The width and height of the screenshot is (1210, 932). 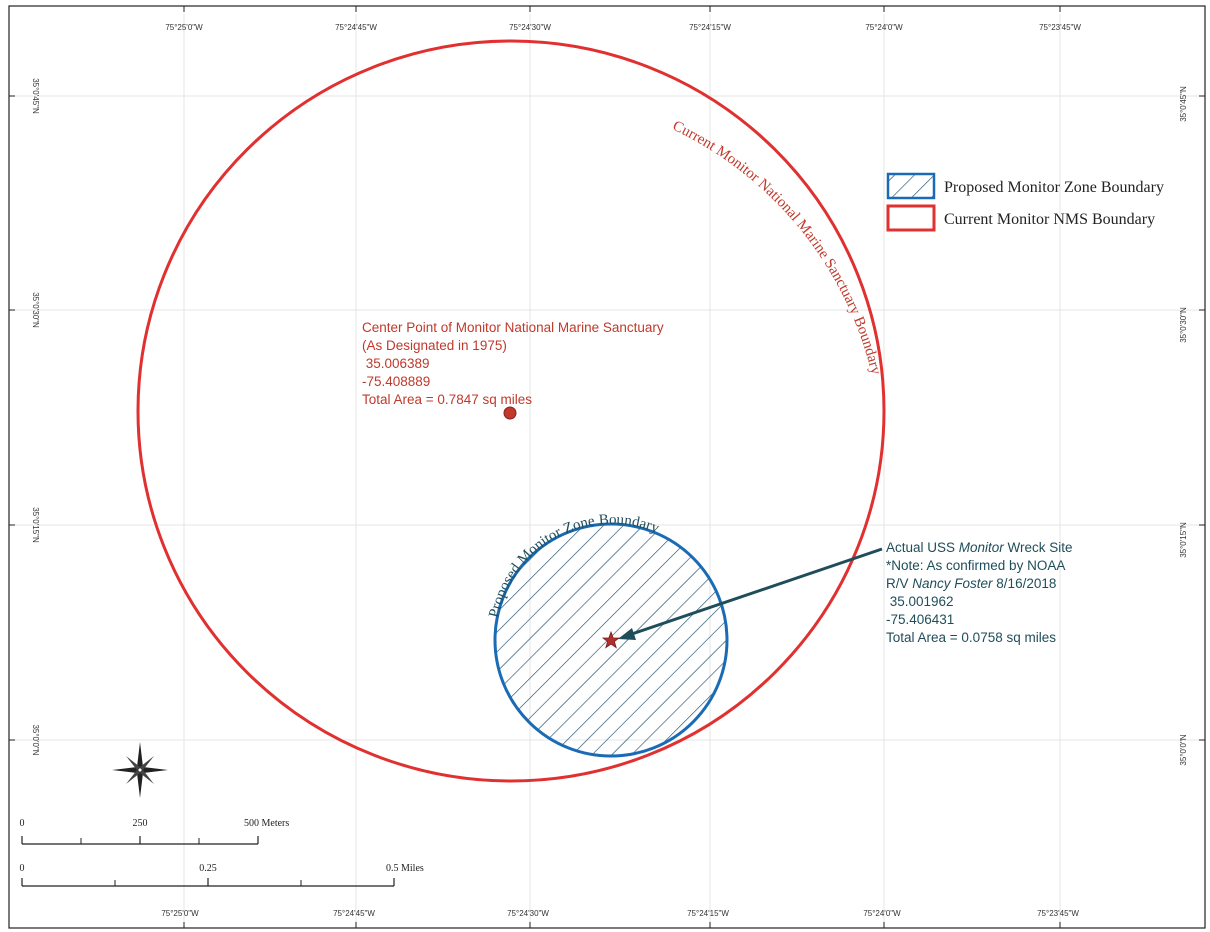 I want to click on lat-ticks-right: 35°0'45"N 35°0'30"N 35°0'15"N 35°0'0"N, so click(x=1192, y=426).